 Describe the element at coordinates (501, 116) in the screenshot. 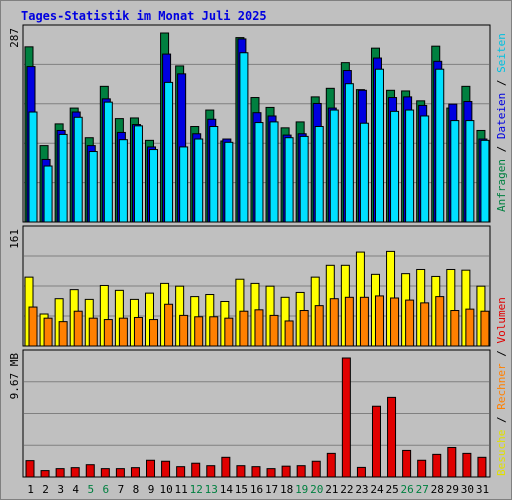

I see `legend-entry: Dateien` at that location.